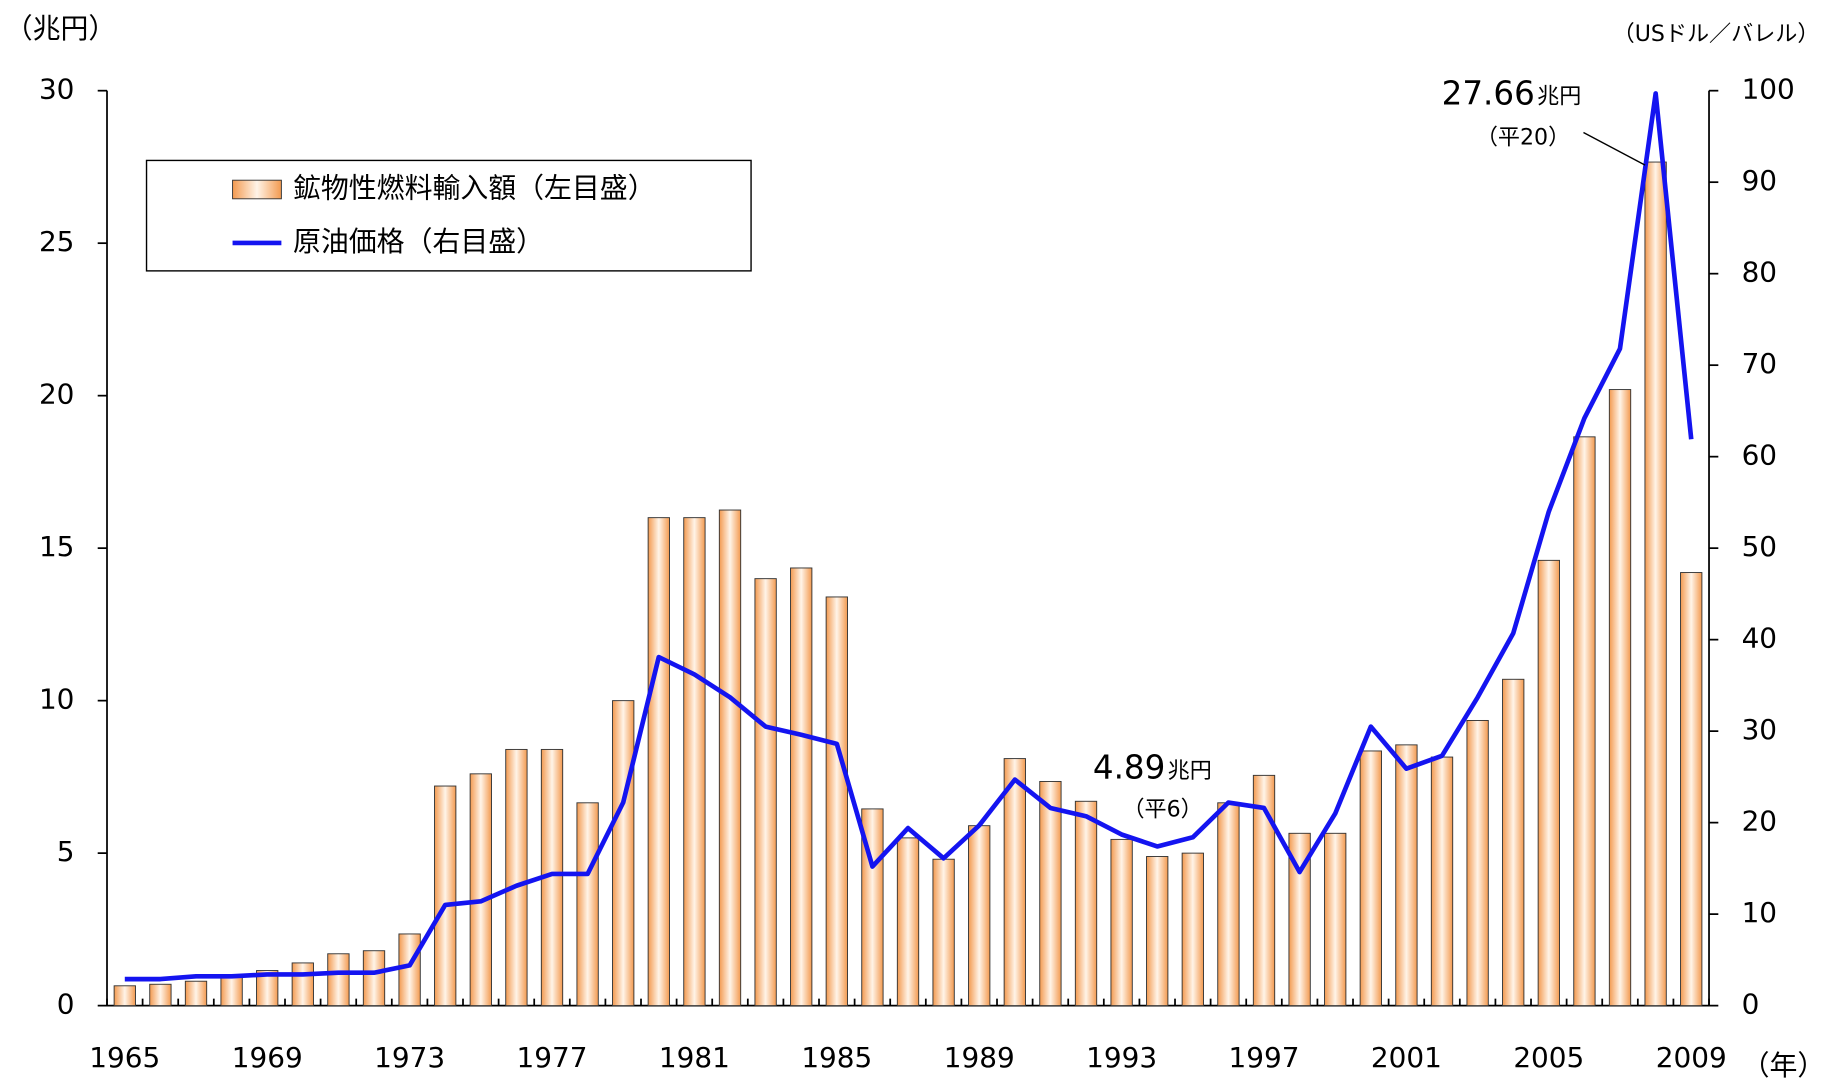 The height and width of the screenshot is (1087, 1823). I want to click on y2-tick-label: 70, so click(1760, 363).